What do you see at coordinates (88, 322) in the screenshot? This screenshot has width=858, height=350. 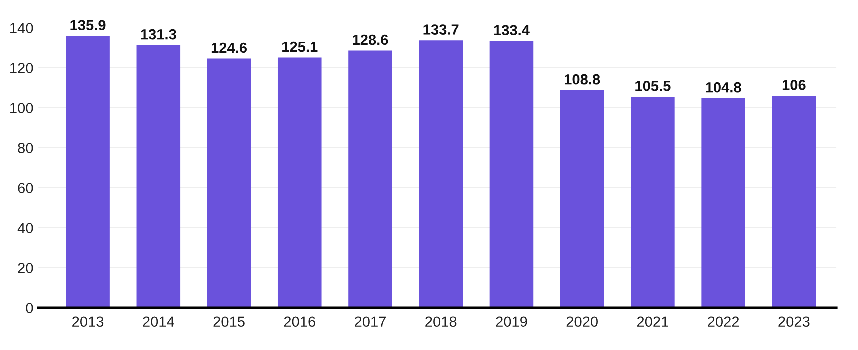 I see `x-tick-label: 2013` at bounding box center [88, 322].